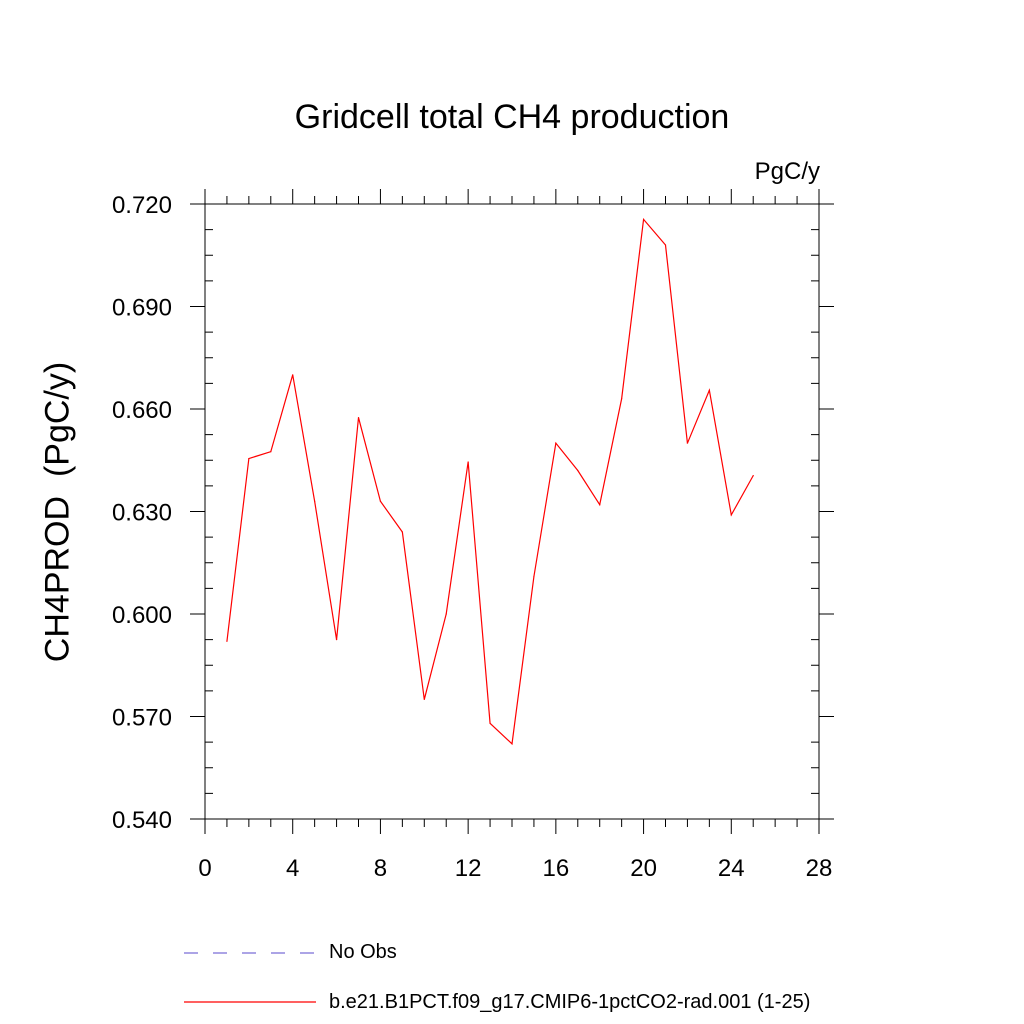 This screenshot has width=1024, height=1024. Describe the element at coordinates (142, 308) in the screenshot. I see `y-tick-label: 0.690` at that location.